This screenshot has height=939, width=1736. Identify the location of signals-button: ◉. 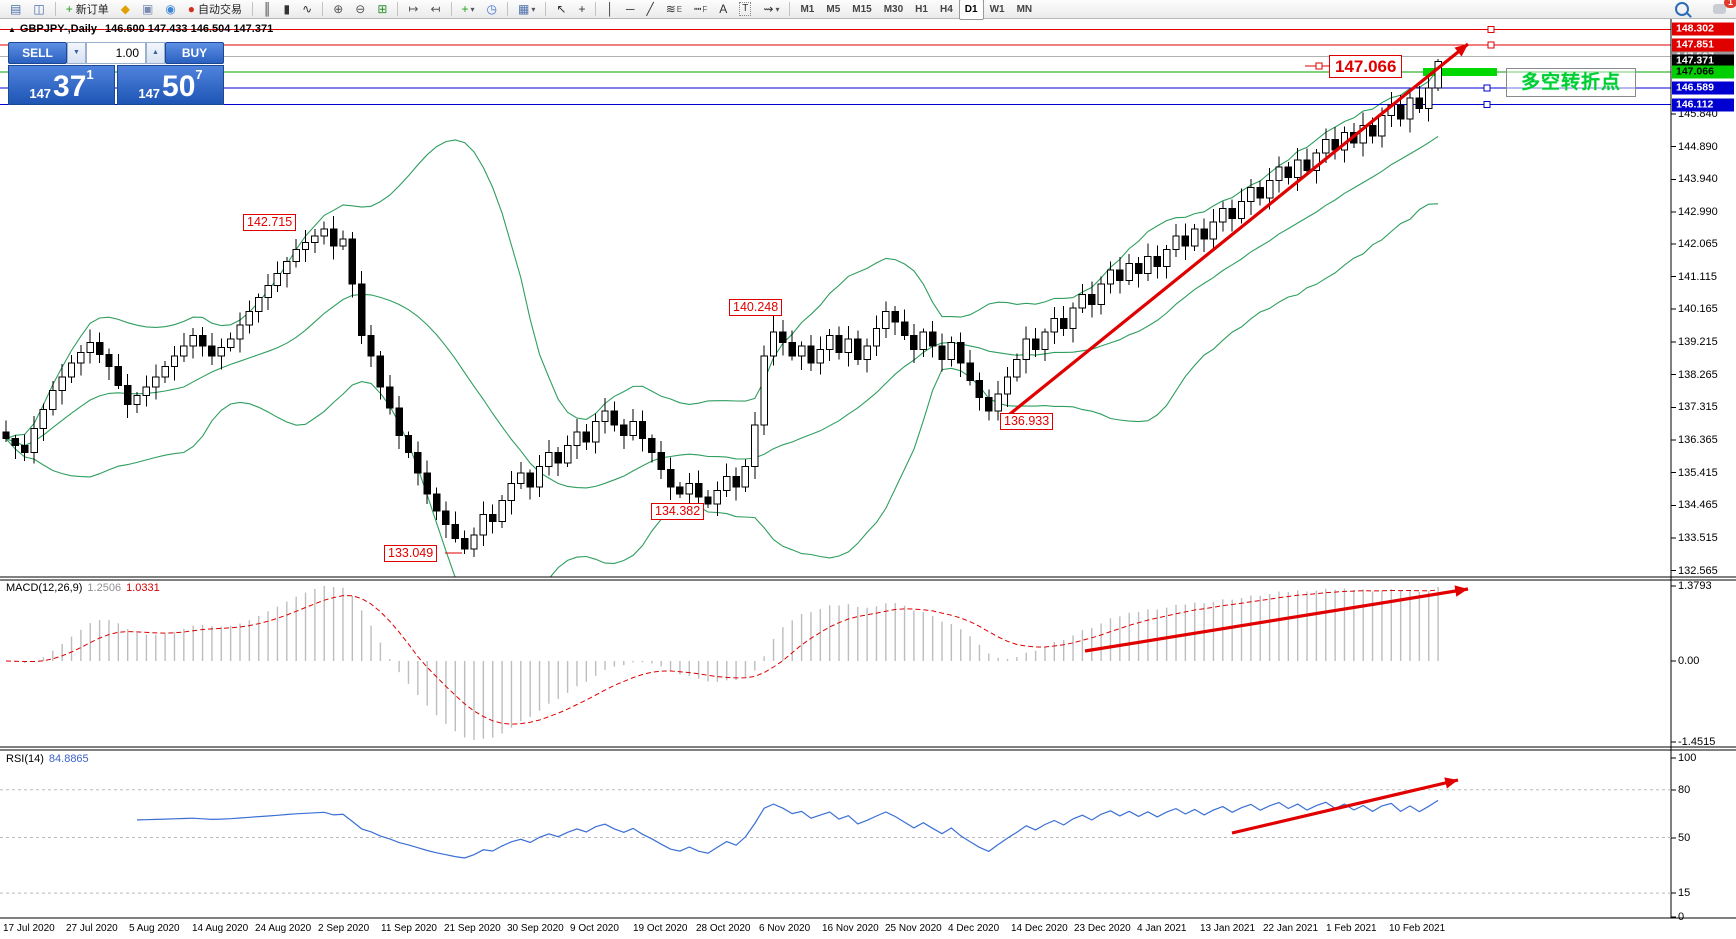
(170, 9).